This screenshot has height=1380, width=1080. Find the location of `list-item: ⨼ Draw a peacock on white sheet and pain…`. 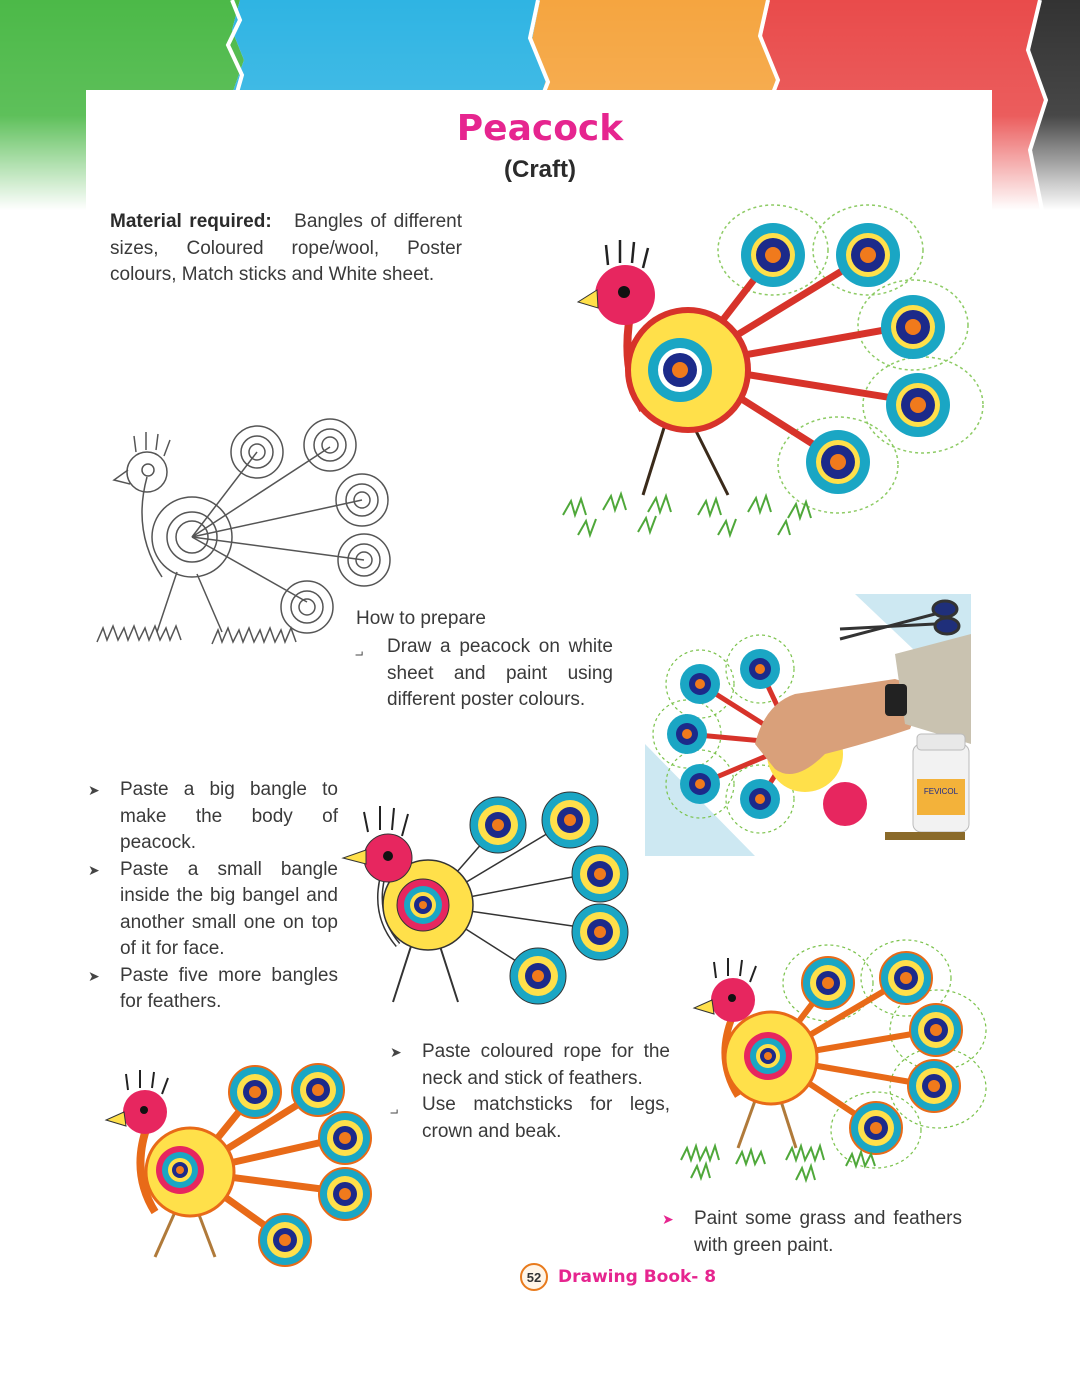

list-item: ⨼ Draw a peacock on white sheet and pain… is located at coordinates (484, 673).